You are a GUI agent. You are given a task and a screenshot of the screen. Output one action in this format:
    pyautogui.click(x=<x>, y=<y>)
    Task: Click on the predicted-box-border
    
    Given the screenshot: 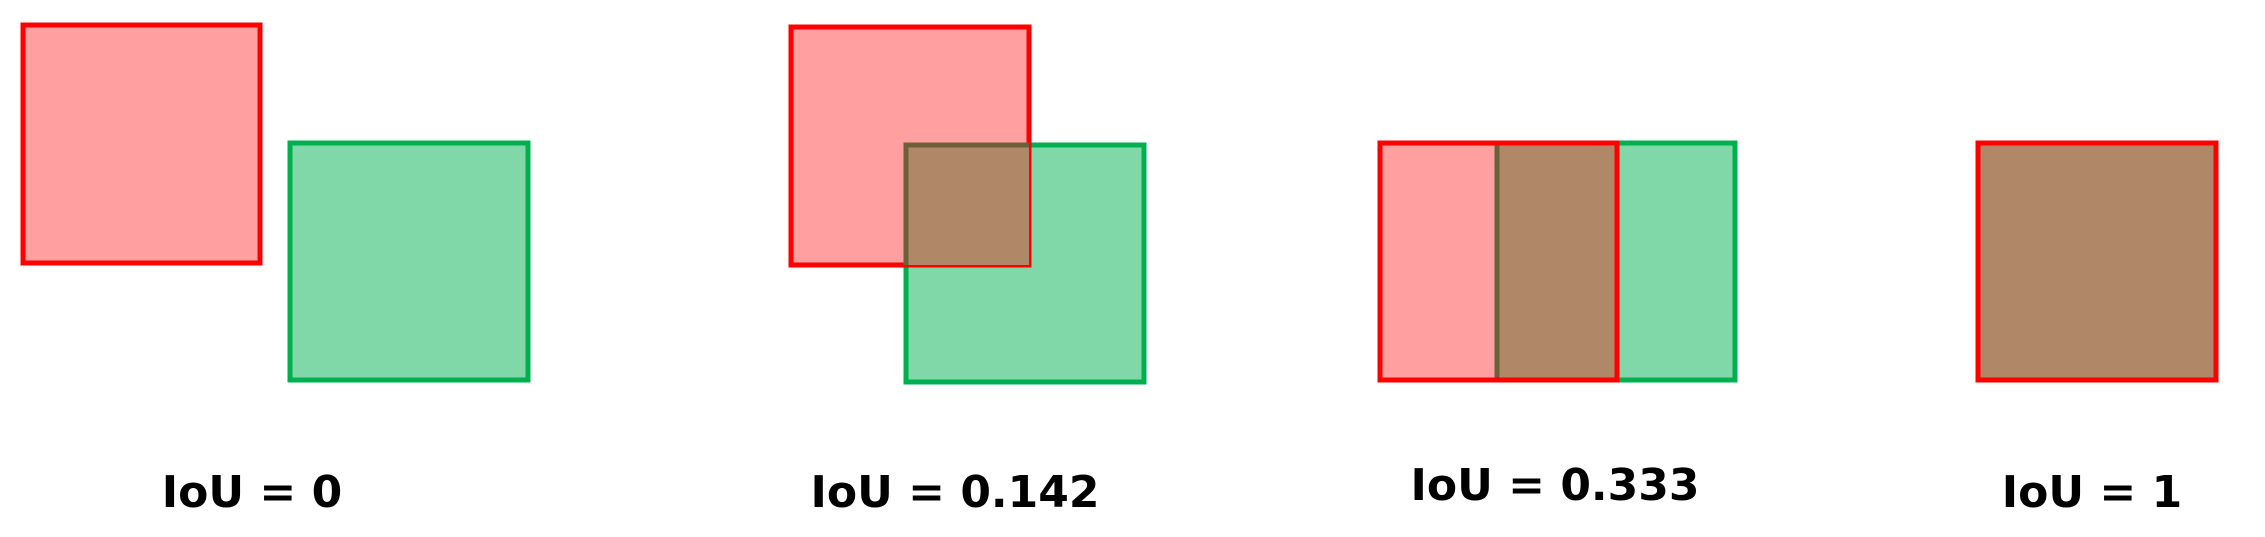 What is the action you would take?
    pyautogui.click(x=1498, y=261)
    